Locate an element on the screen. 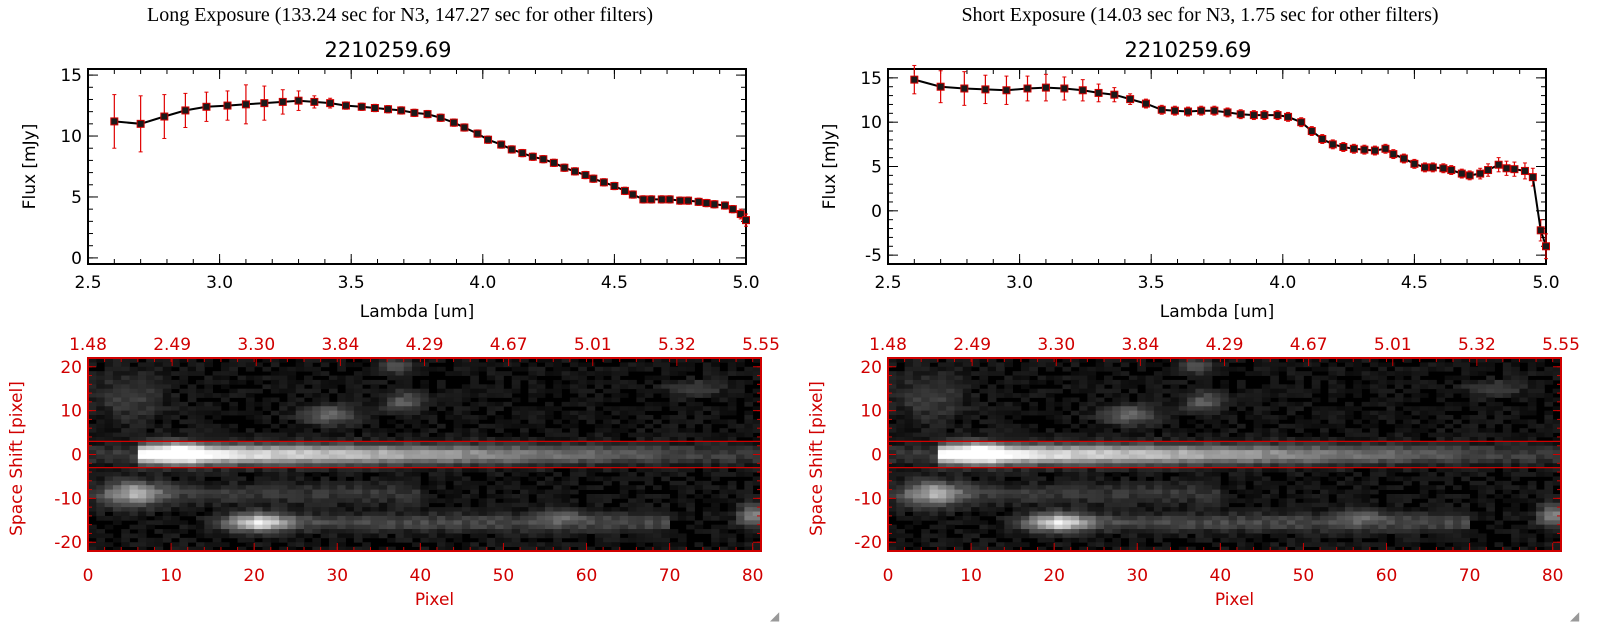 The image size is (1600, 630). resize-grip-icon: ◢ is located at coordinates (775, 616).